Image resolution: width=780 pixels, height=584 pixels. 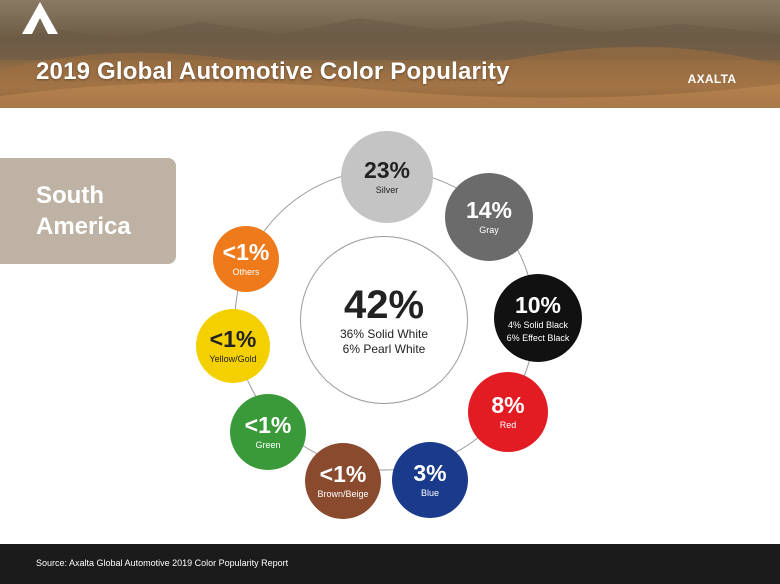 I want to click on bubble-label: Brown/Beige, so click(x=343, y=494).